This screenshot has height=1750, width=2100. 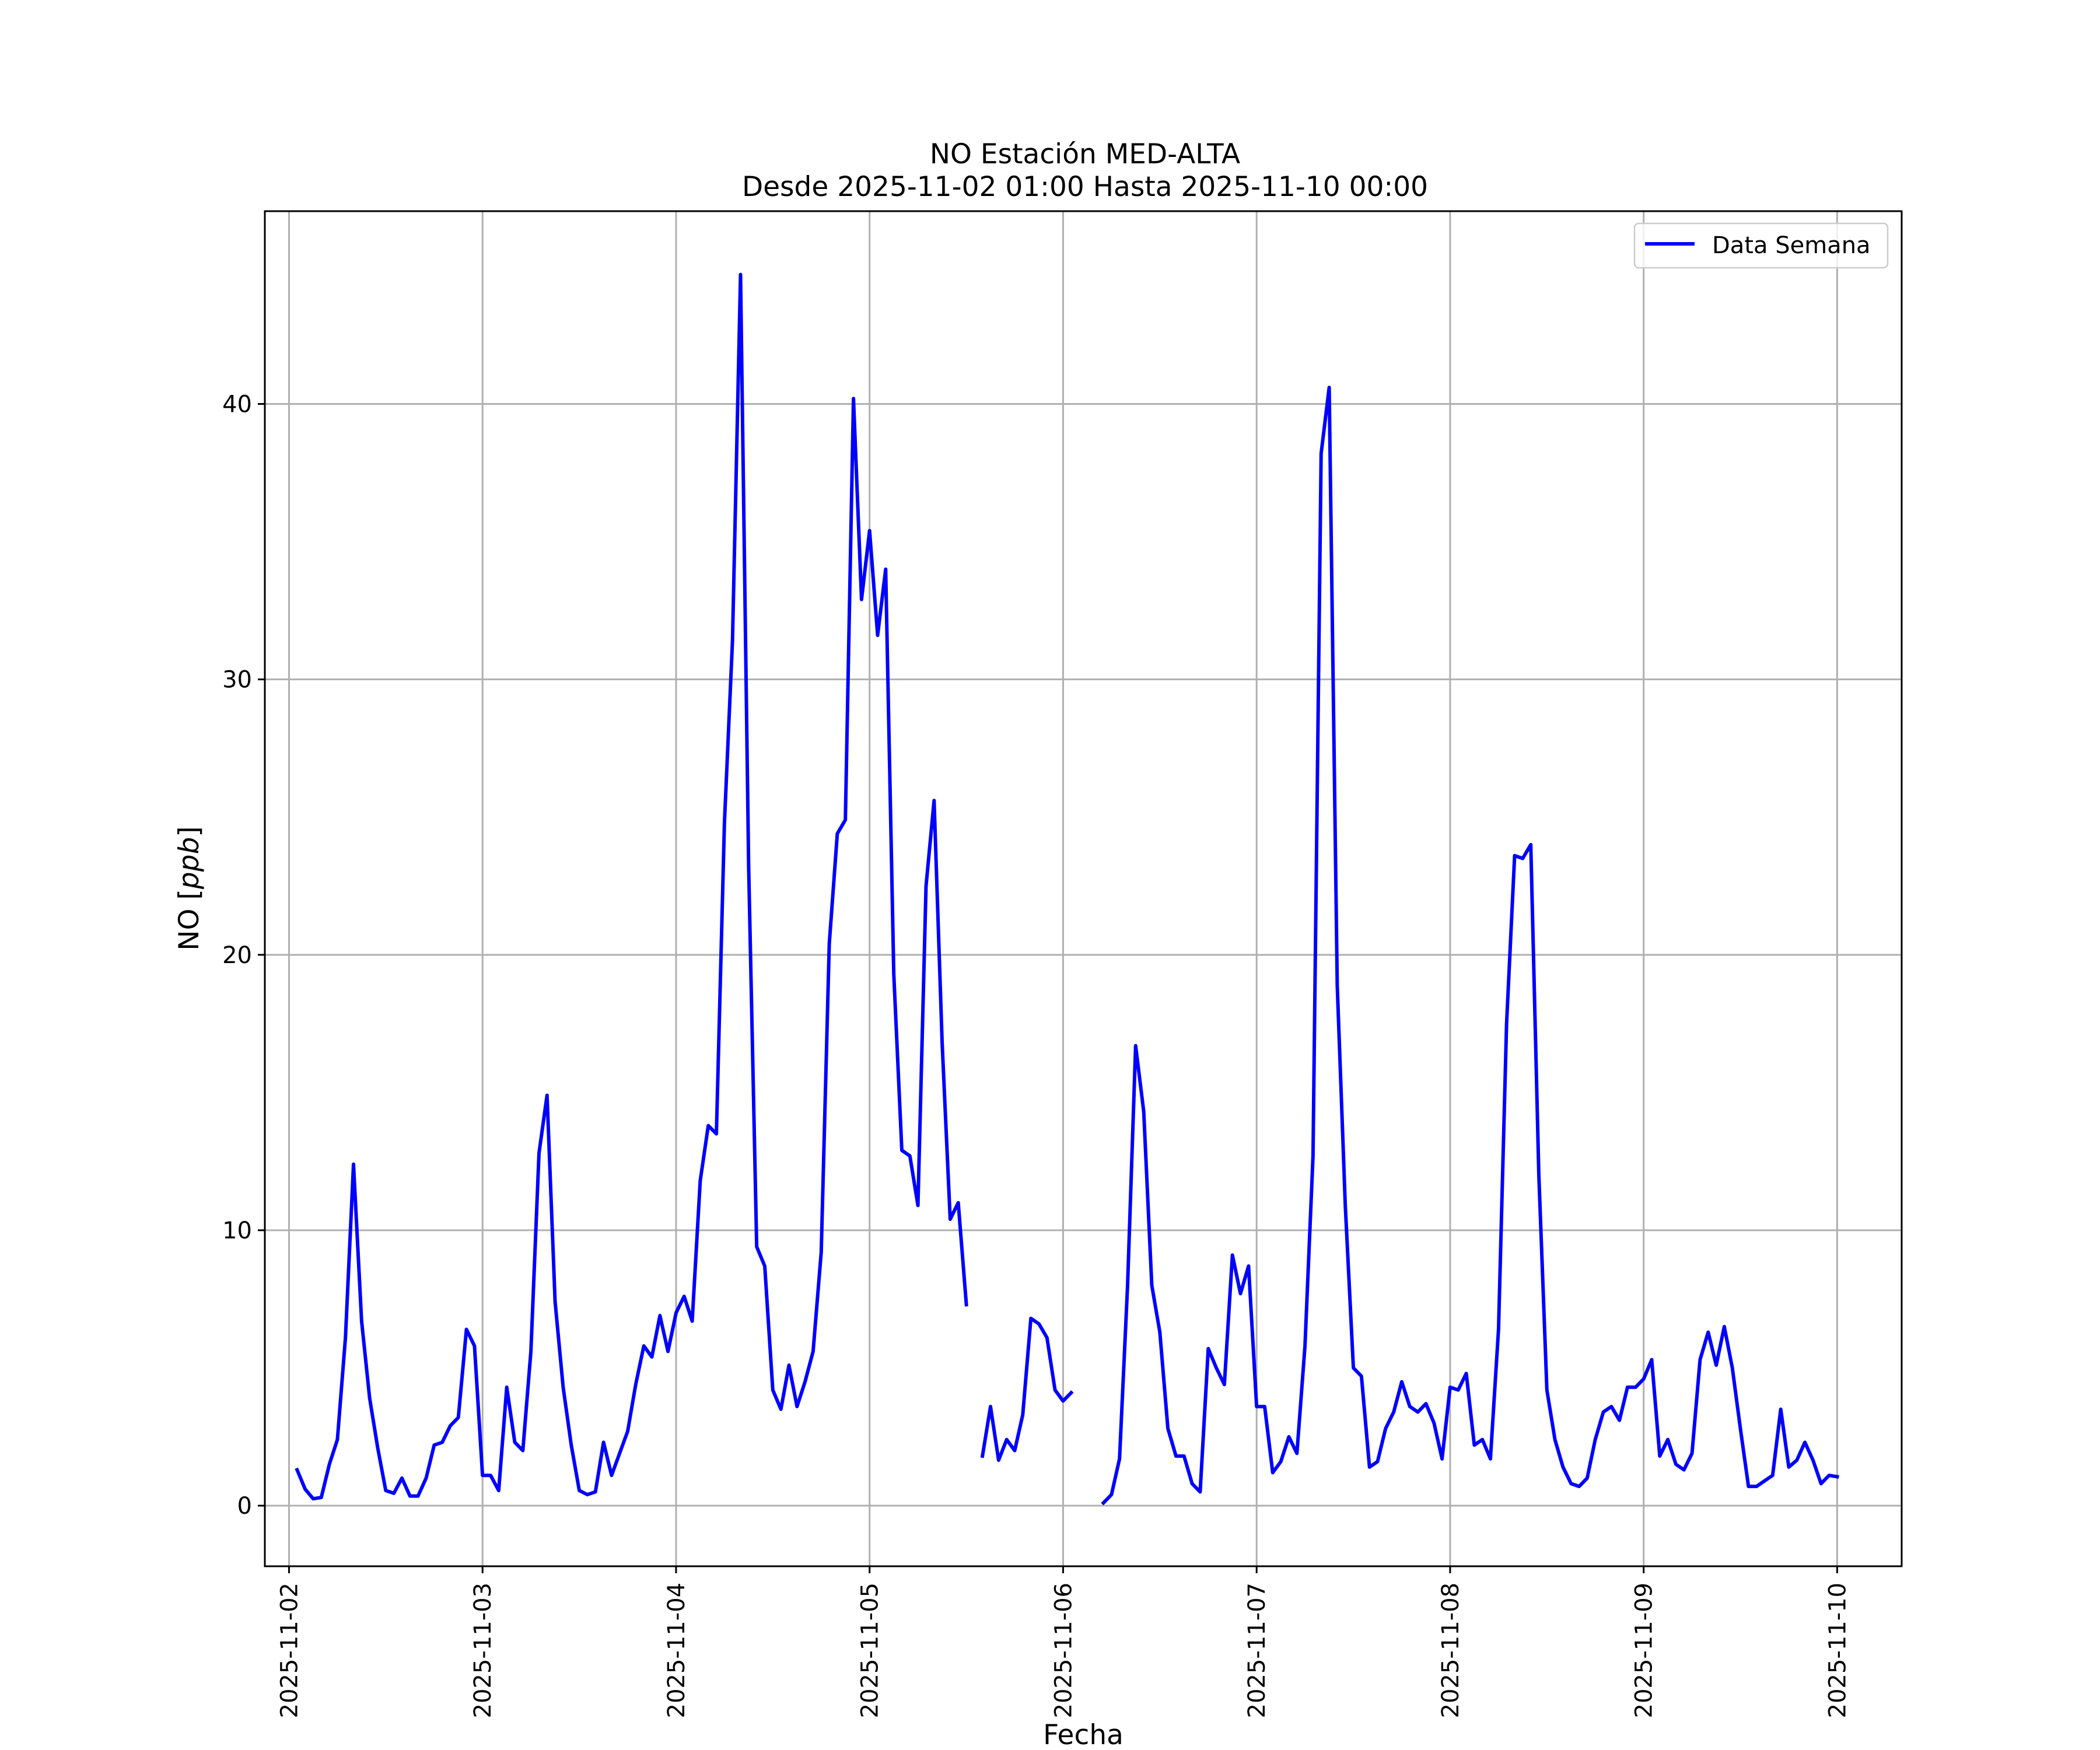 I want to click on y-axis-label-main: NO [, so click(x=189, y=919).